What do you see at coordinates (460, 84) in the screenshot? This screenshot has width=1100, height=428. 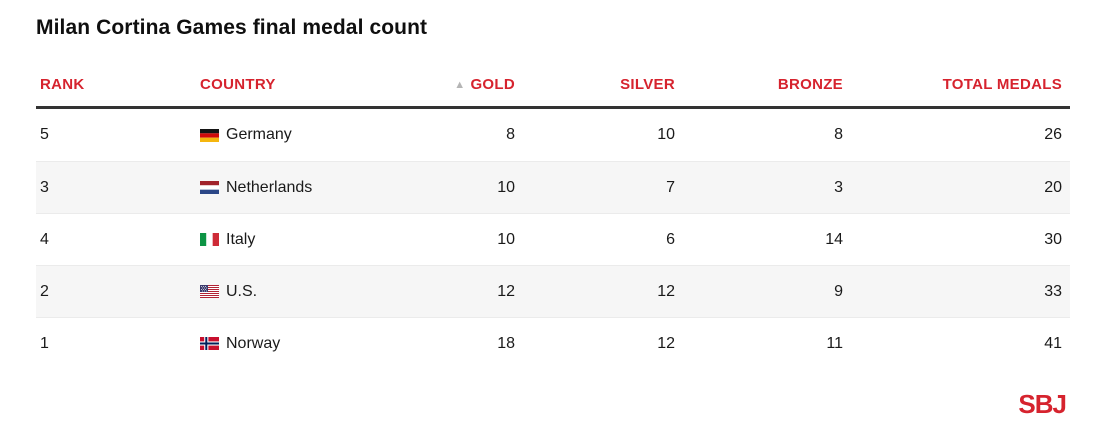 I see `sort-ascending-icon: ▲` at bounding box center [460, 84].